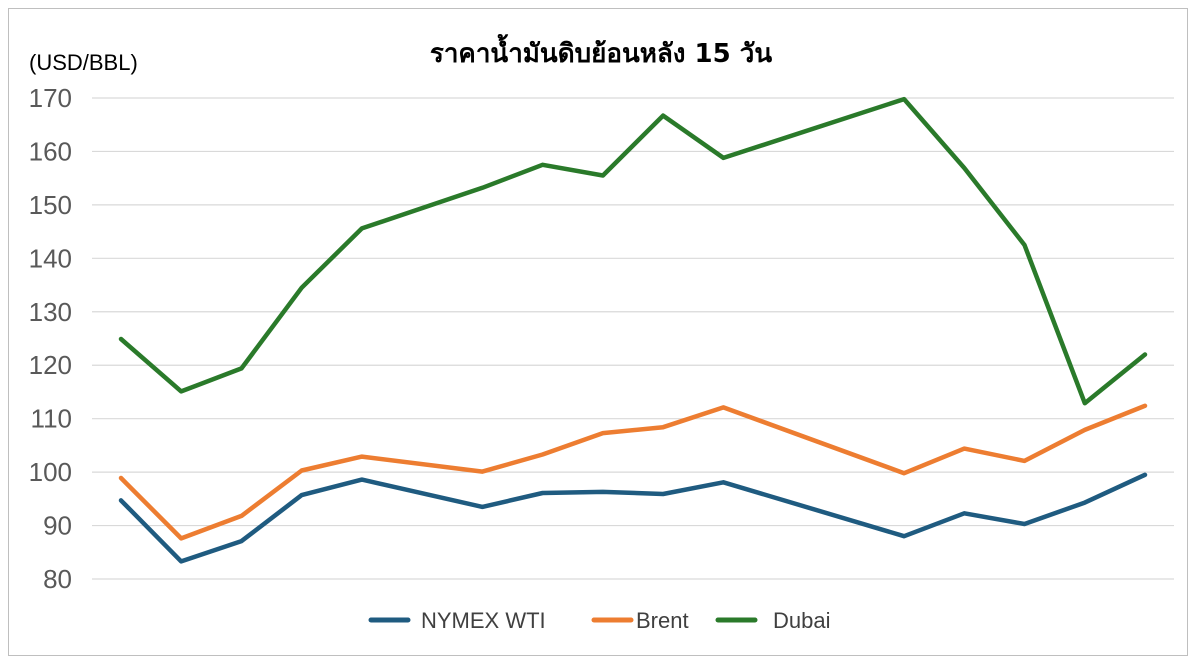 The width and height of the screenshot is (1200, 670). What do you see at coordinates (50, 98) in the screenshot?
I see `y-tick-label: 170` at bounding box center [50, 98].